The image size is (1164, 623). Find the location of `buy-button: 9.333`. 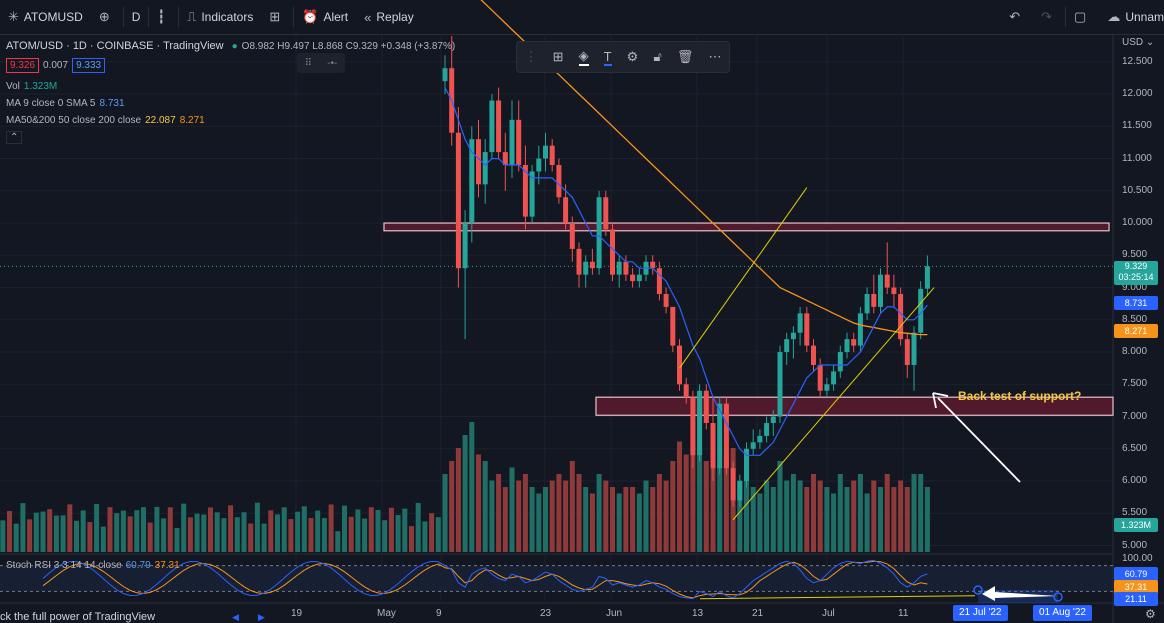

buy-button: 9.333 is located at coordinates (89, 65).